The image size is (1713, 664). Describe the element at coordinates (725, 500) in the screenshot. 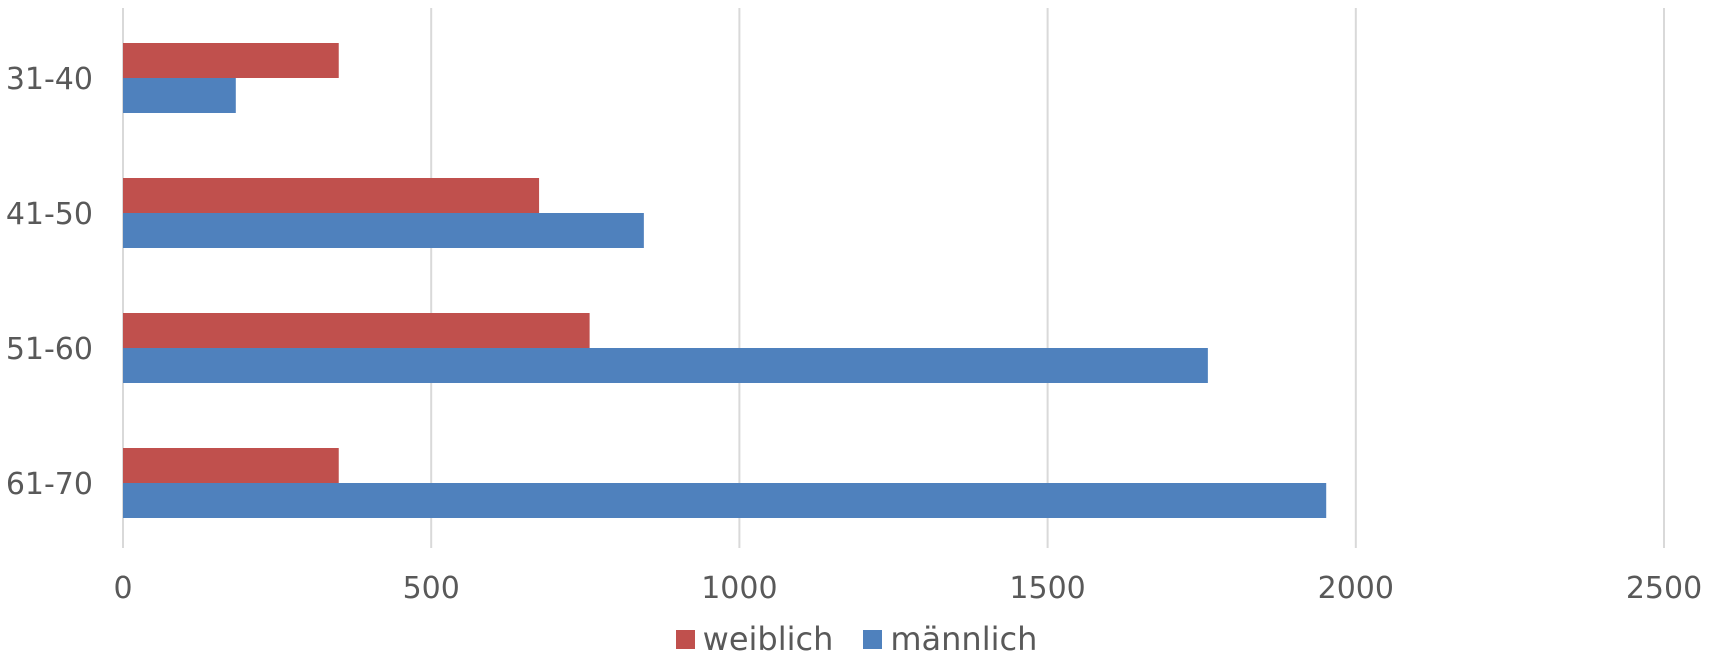

I see `bar-61-70-maennlich` at that location.